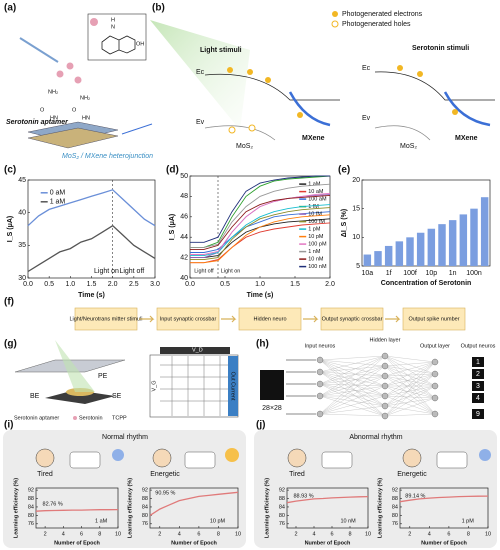 This screenshot has height=550, width=500. I want to click on hidden-neuron, so click(385, 386).